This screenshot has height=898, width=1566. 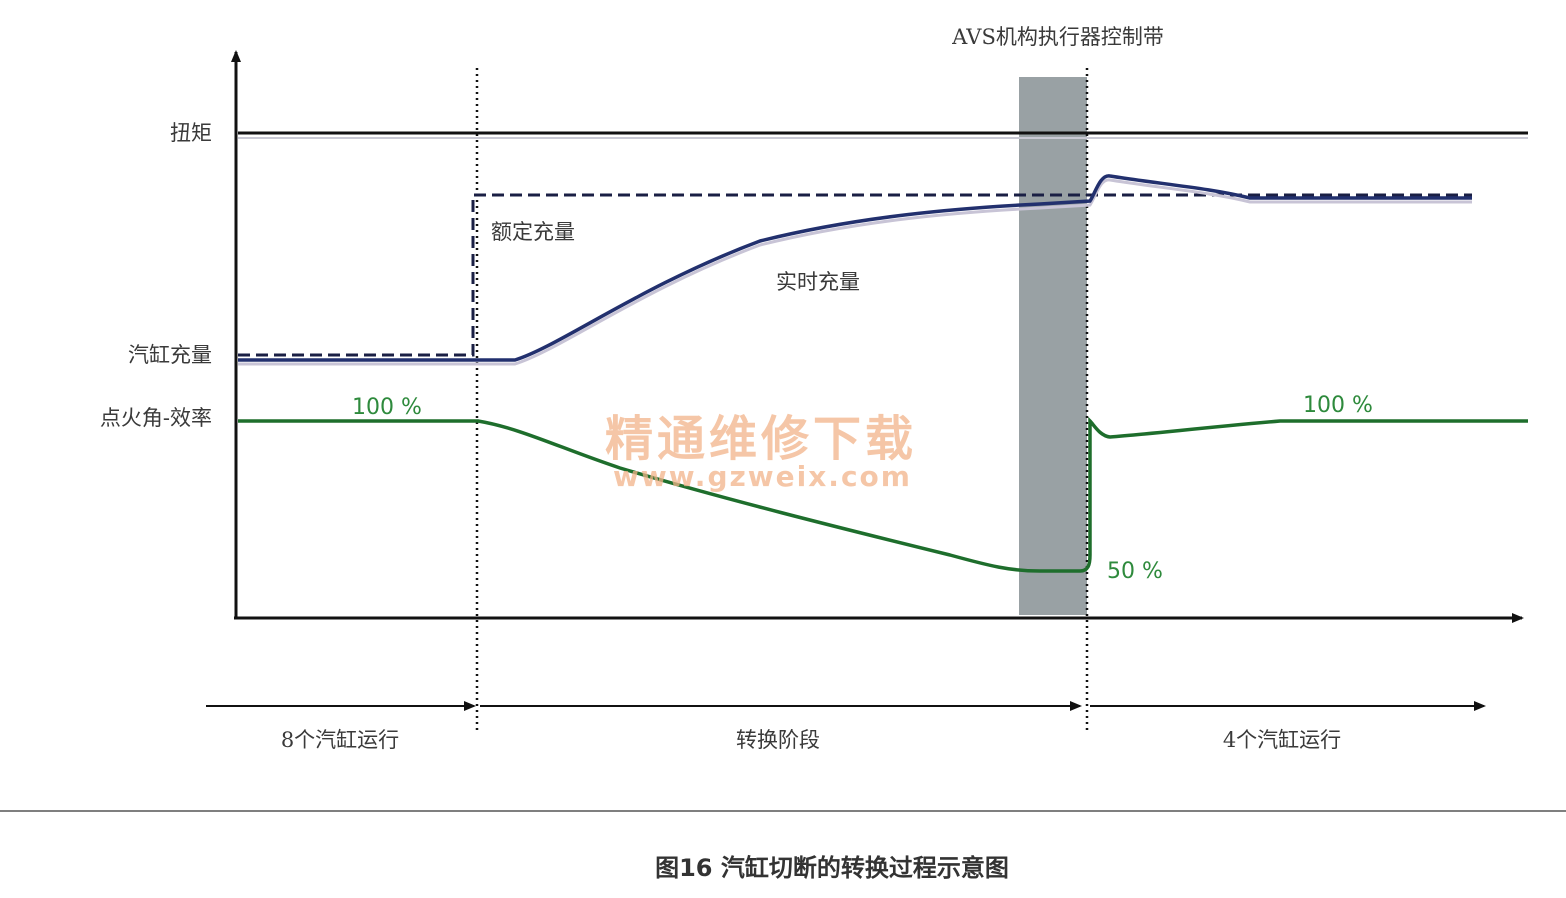 What do you see at coordinates (832, 868) in the screenshot?
I see `figure-caption: 图16 汽缸切断的转换过程示意图` at bounding box center [832, 868].